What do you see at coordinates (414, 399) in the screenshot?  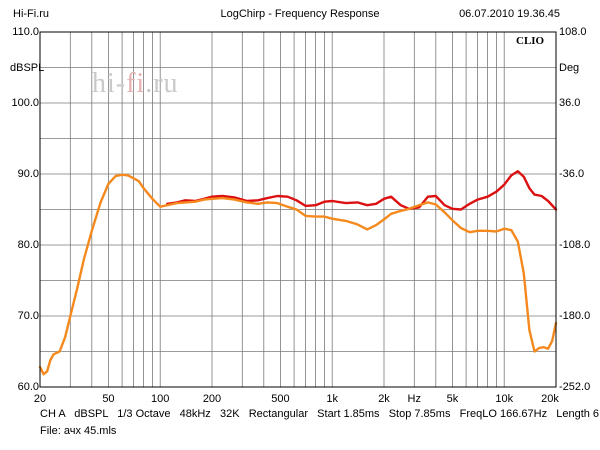 I see `x-axis-label: Hz` at bounding box center [414, 399].